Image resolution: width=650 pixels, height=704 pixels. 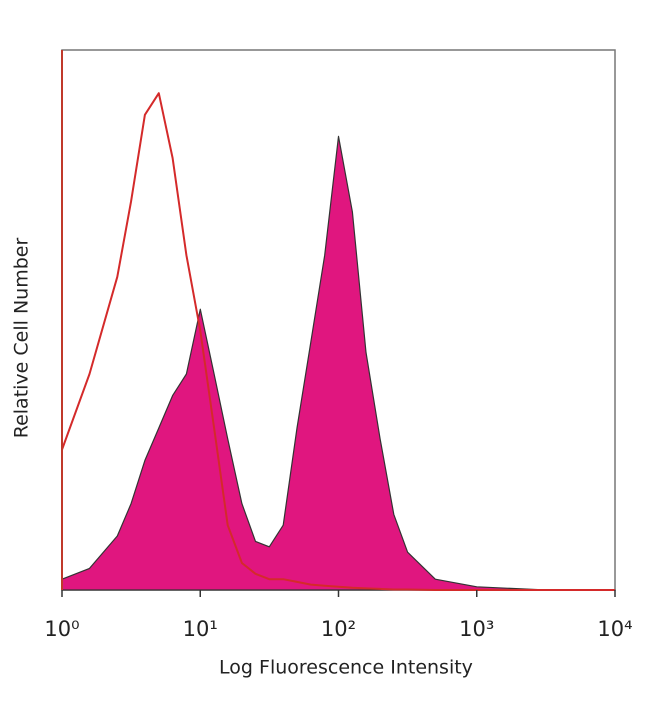 I want to click on x-axis-label: Log Fluorescence Intensity, so click(x=346, y=668).